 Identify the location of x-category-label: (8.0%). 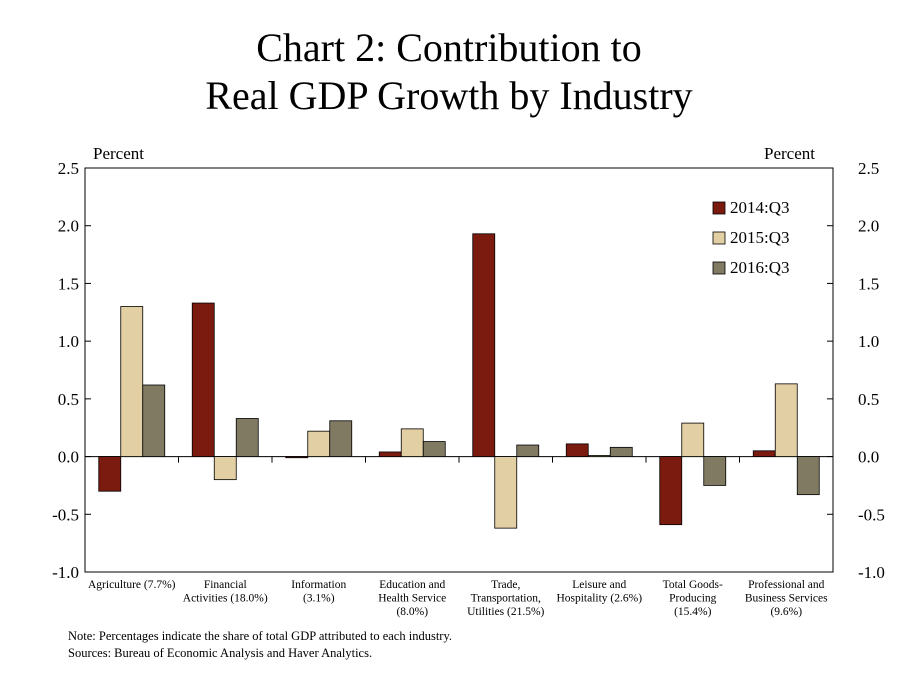
(412, 612).